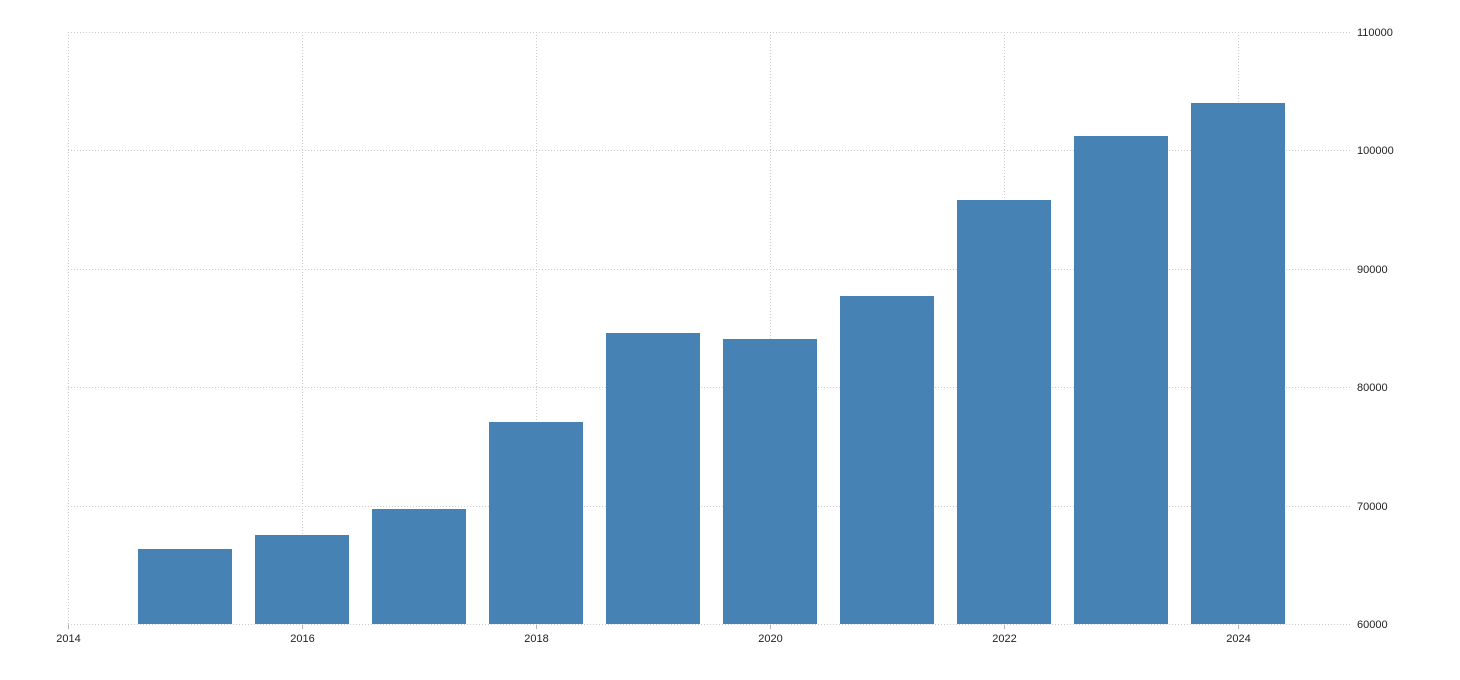  Describe the element at coordinates (185, 586) in the screenshot. I see `bar-2015` at that location.